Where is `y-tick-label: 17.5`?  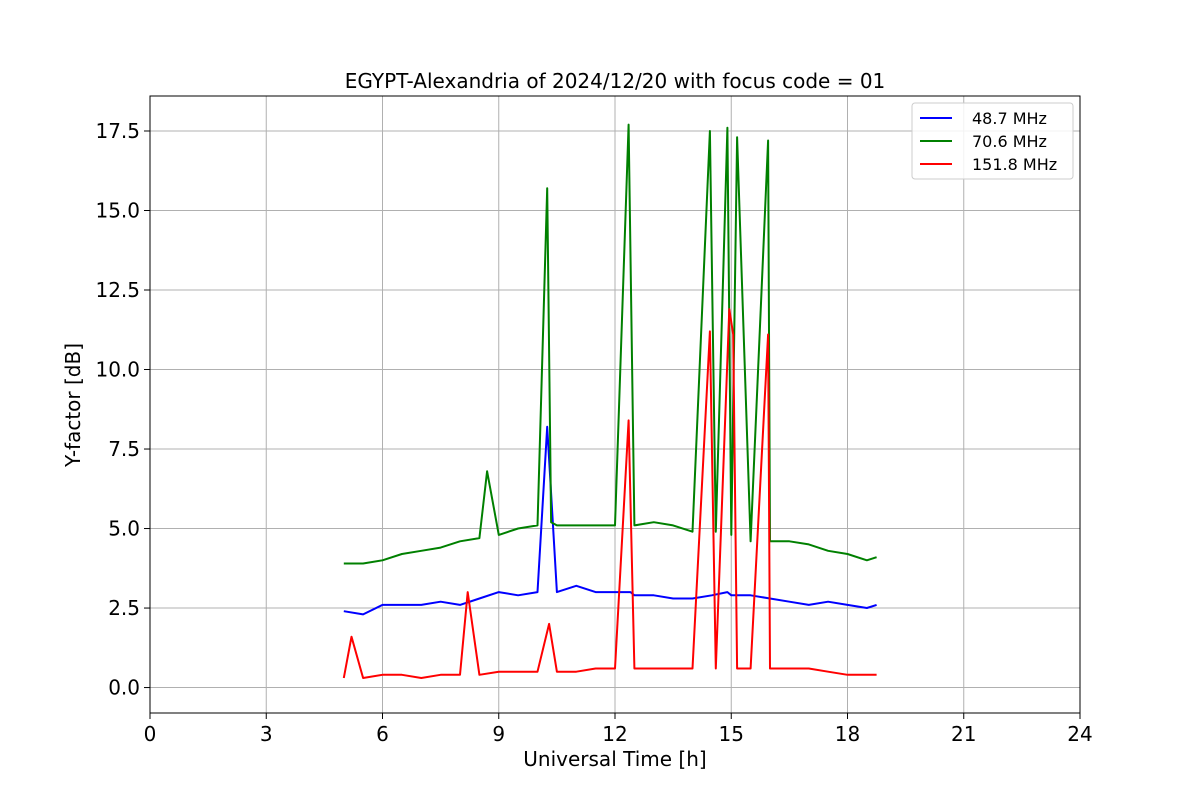
y-tick-label: 17.5 is located at coordinates (117, 131).